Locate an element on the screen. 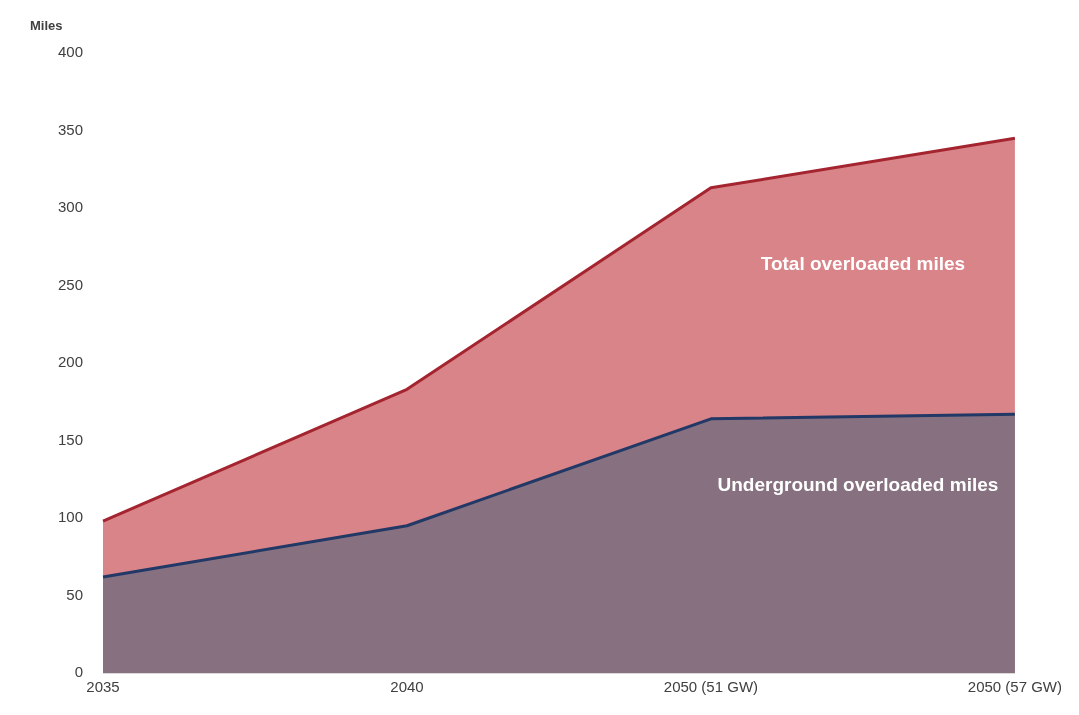 The width and height of the screenshot is (1079, 715). y-tick-label: 100 is located at coordinates (71, 517).